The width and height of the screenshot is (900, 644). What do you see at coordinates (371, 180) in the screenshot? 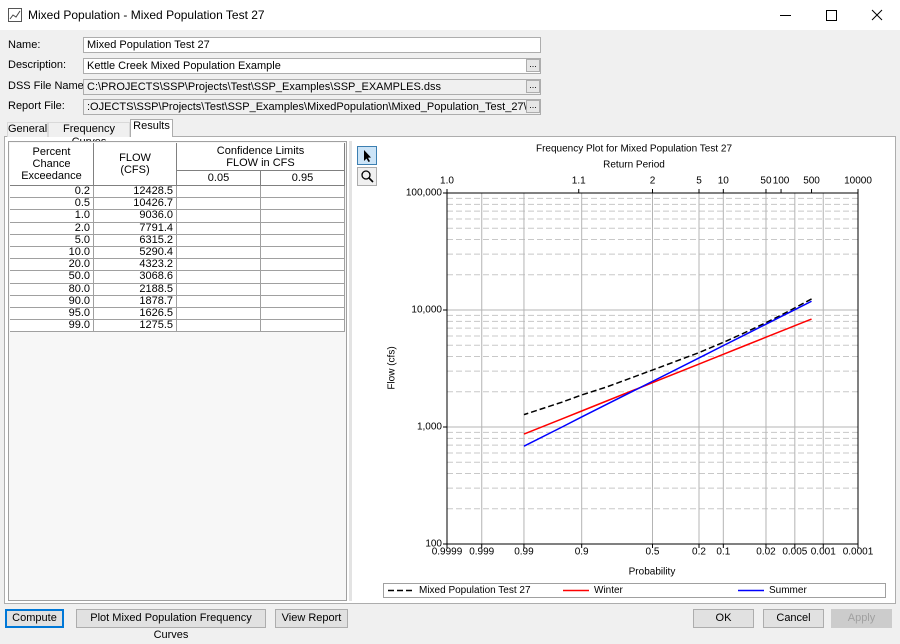
I see `zoom-icon-handle` at bounding box center [371, 180].